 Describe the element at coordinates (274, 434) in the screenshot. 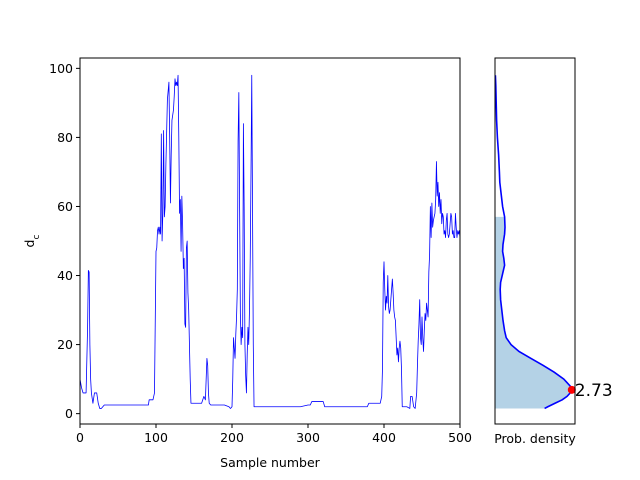

I see `main-x-axis: 0 100 200 300 400 500` at that location.